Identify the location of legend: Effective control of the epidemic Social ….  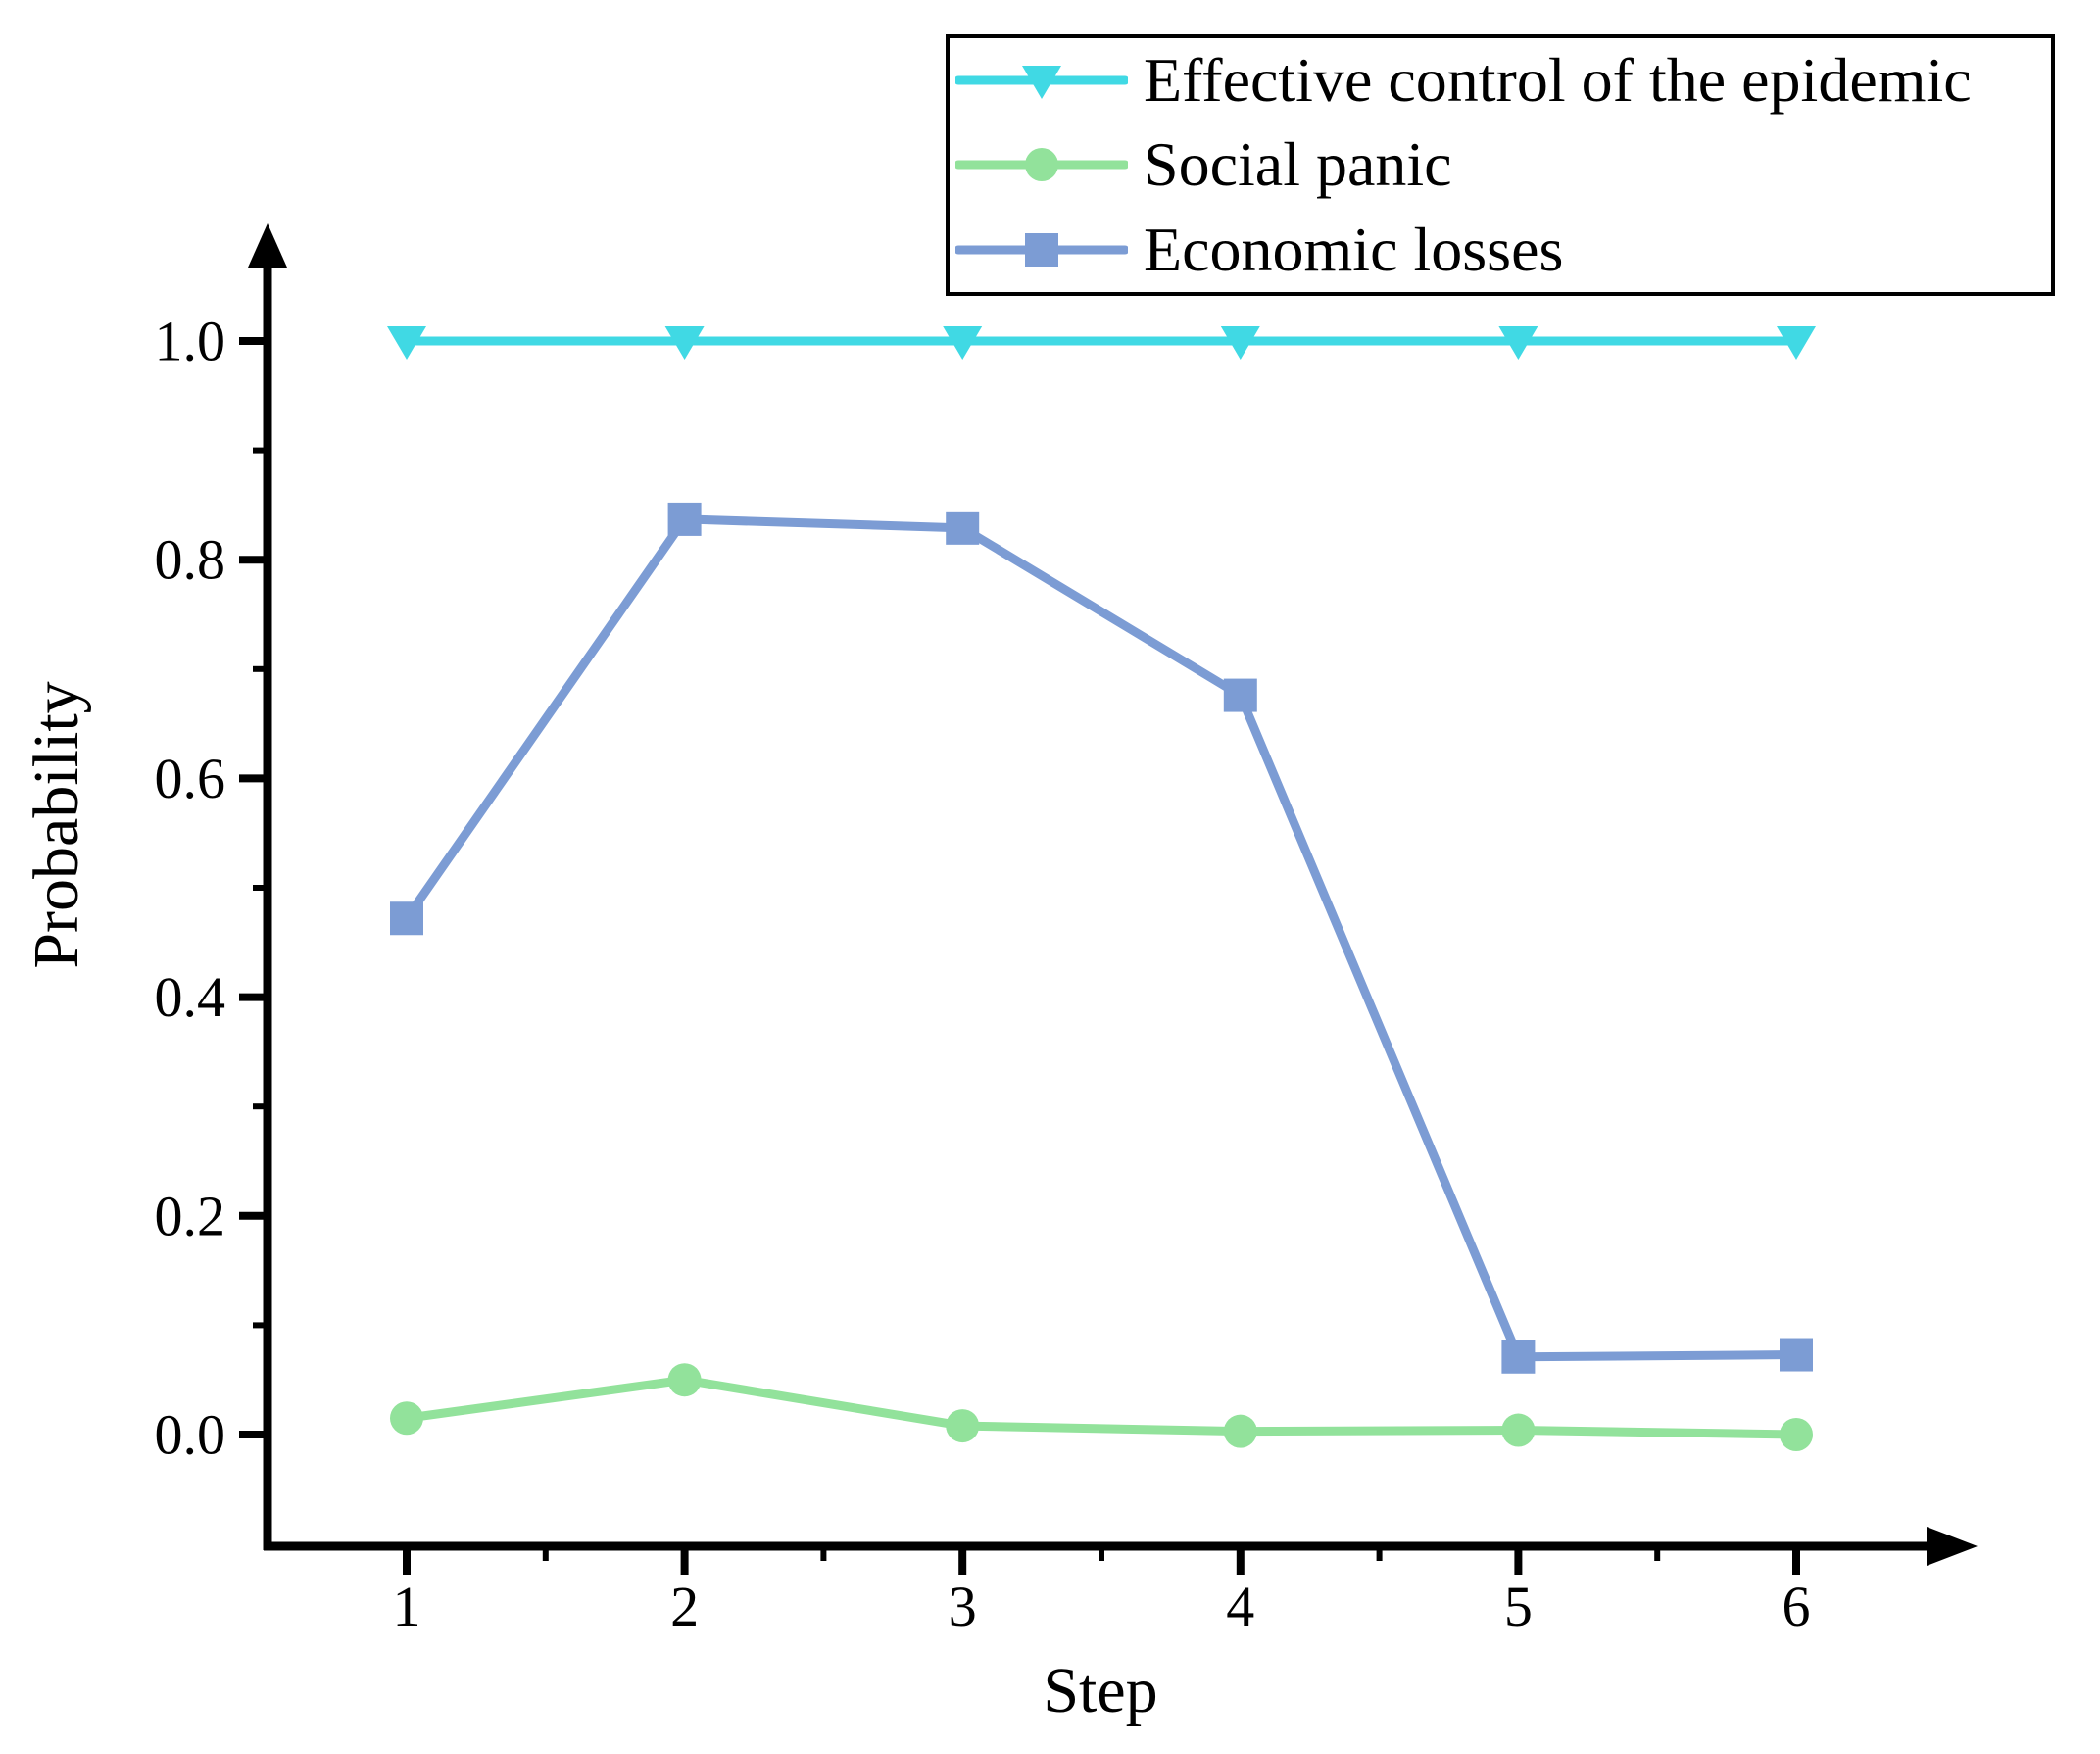
(1500, 165).